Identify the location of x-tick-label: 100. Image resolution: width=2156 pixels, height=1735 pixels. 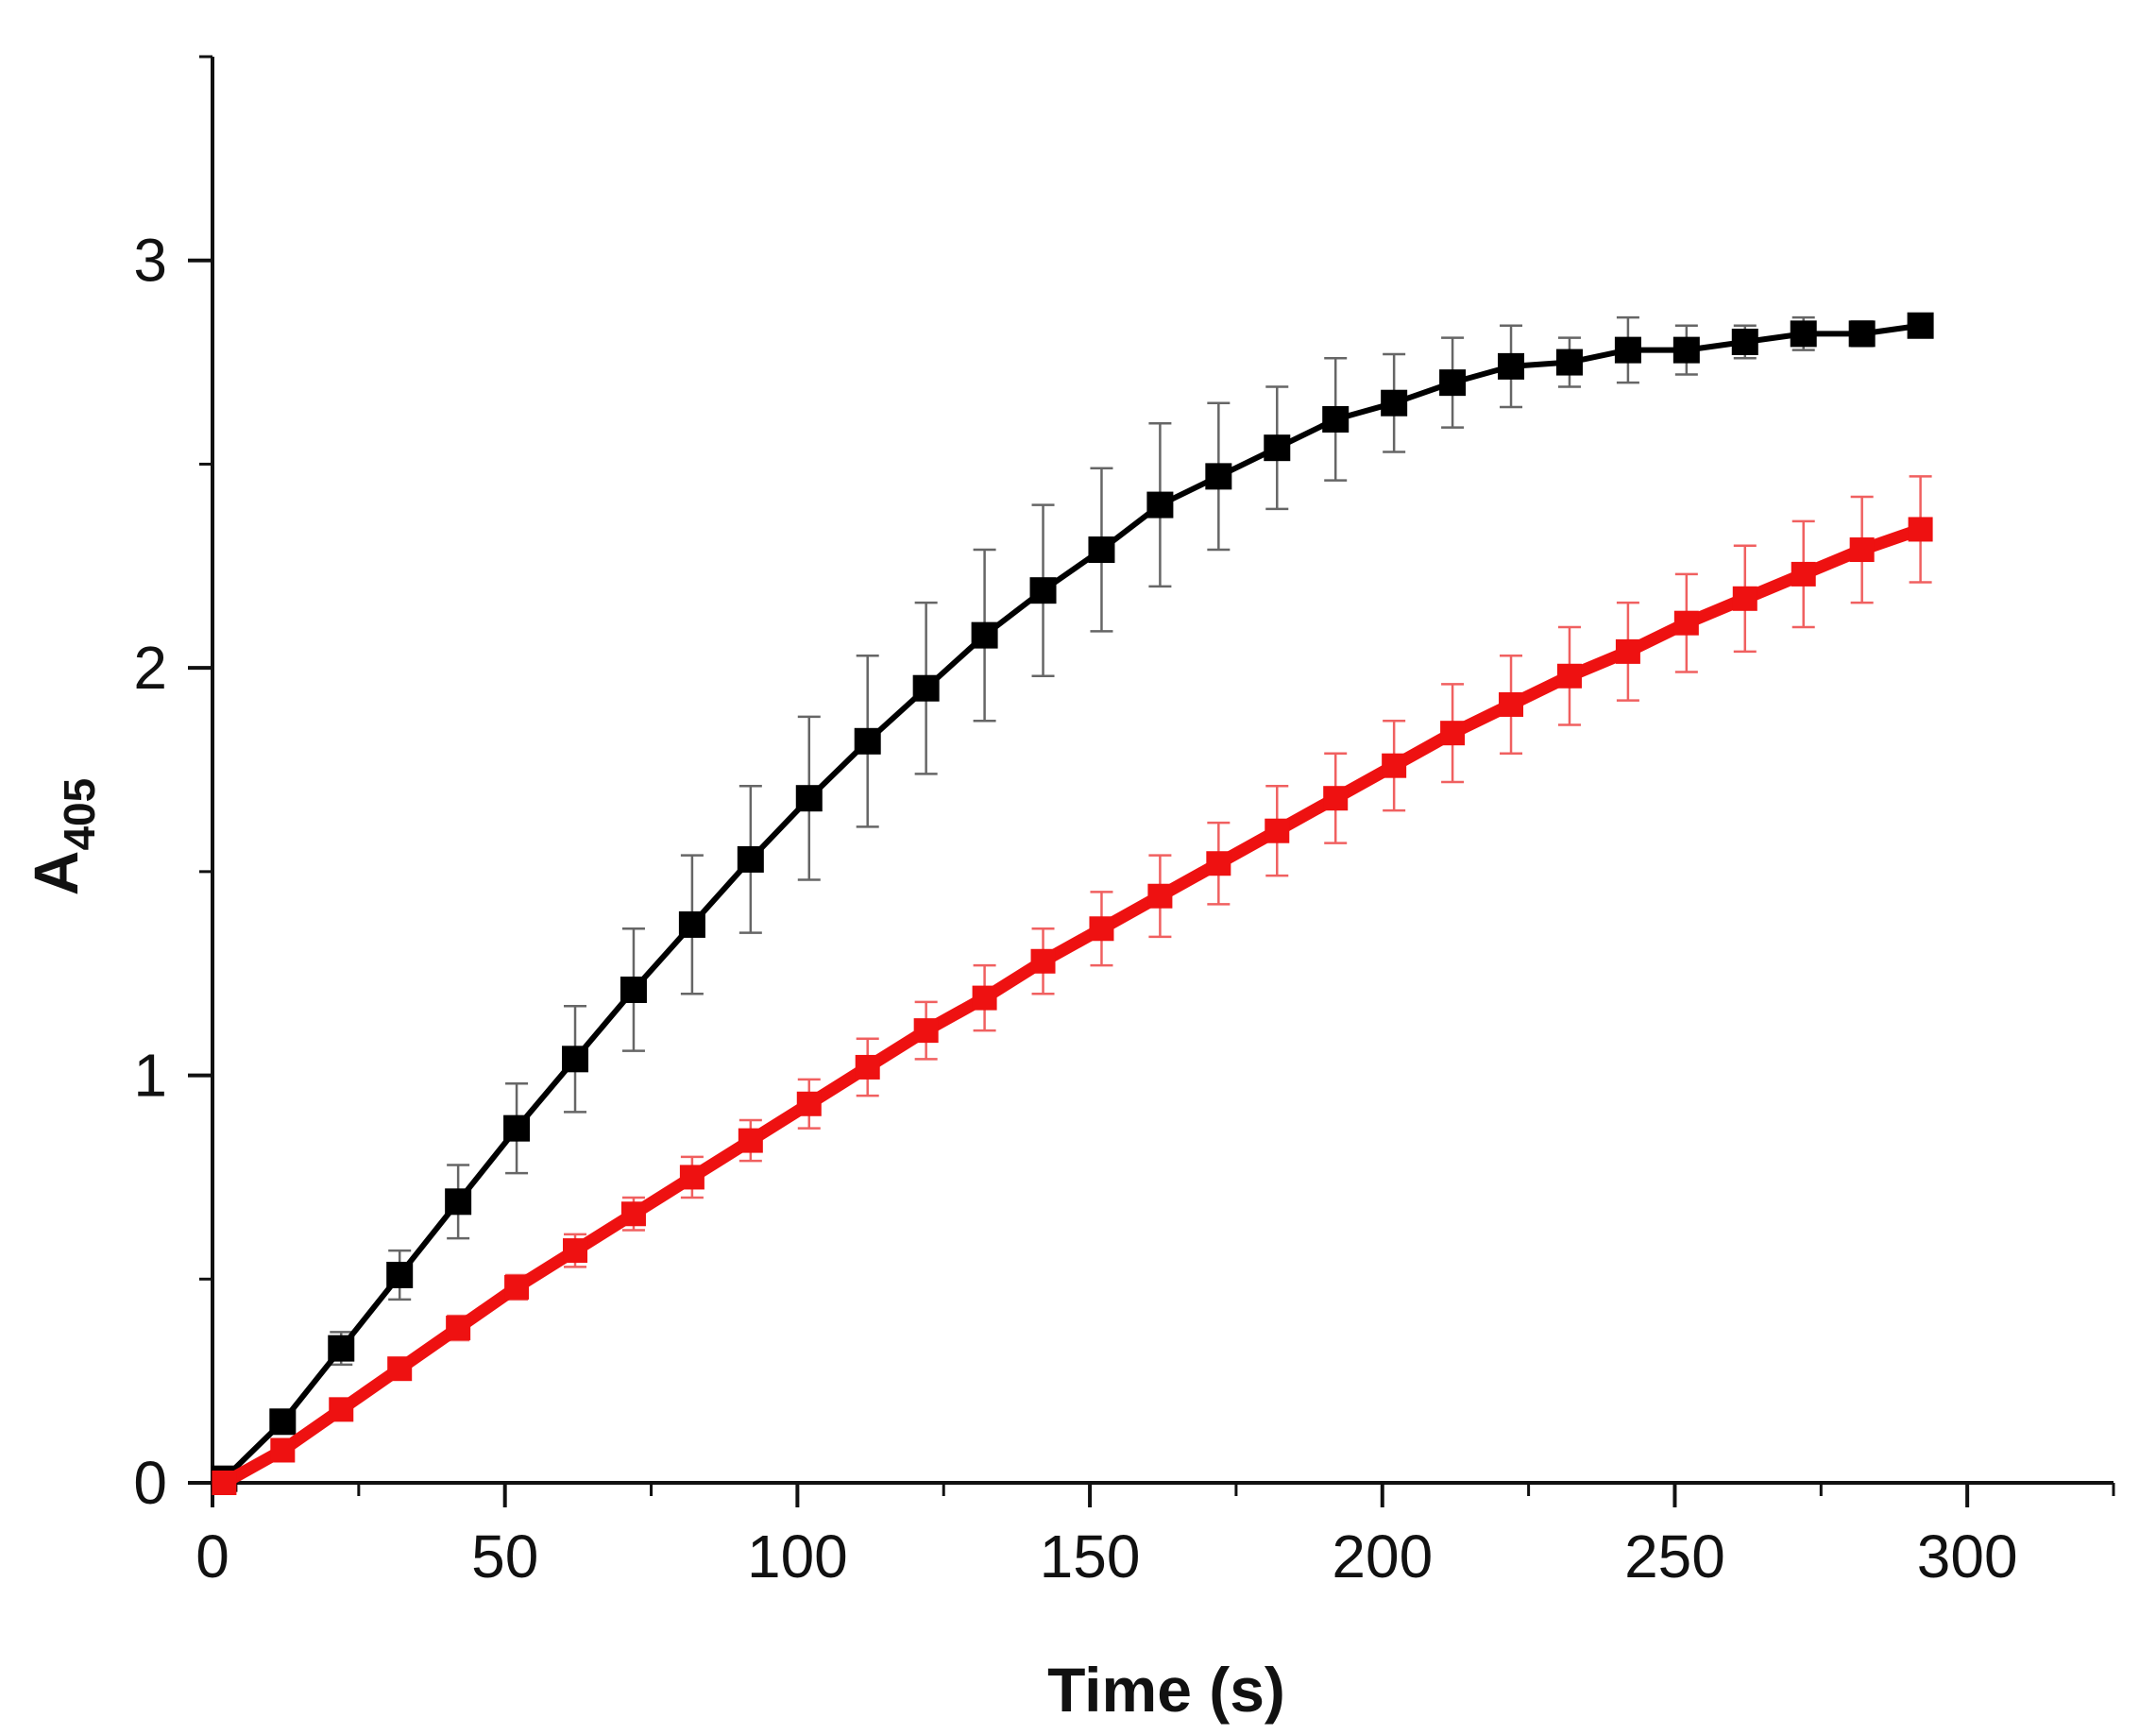
(798, 1556).